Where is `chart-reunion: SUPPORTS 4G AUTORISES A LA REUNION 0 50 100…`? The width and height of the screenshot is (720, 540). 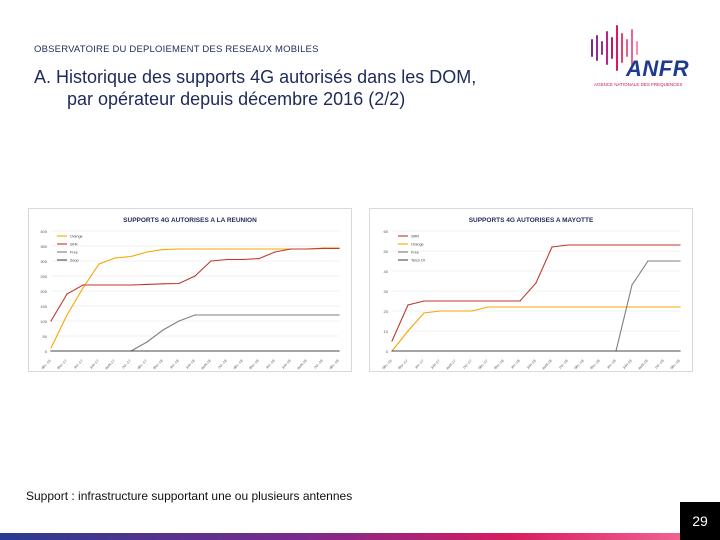
chart-reunion: SUPPORTS 4G AUTORISES A LA REUNION 0 50 100… is located at coordinates (190, 290).